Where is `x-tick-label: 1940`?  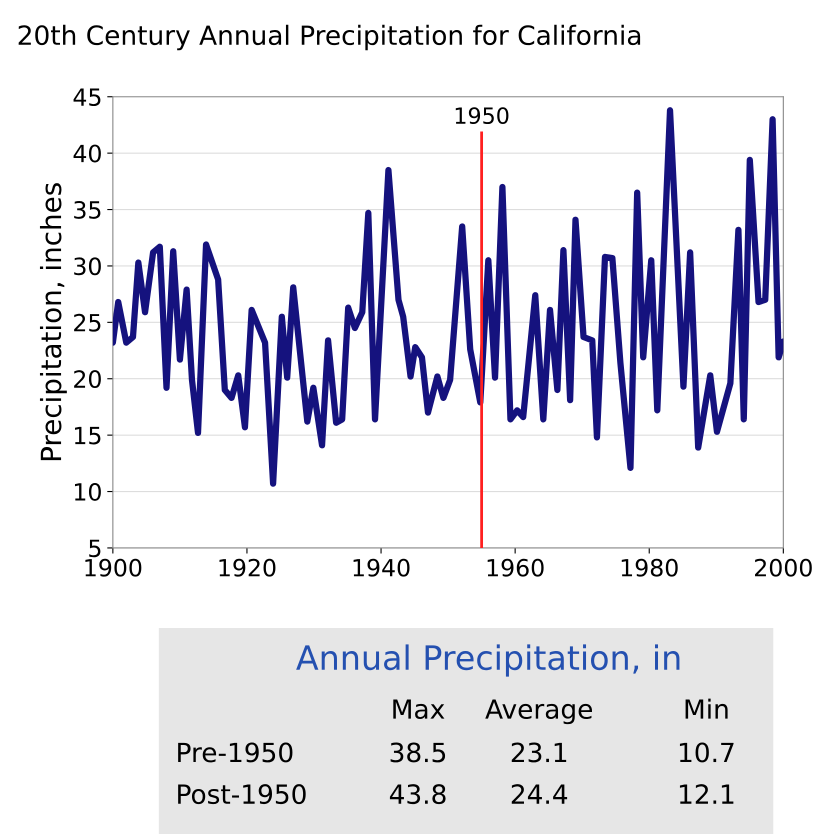 x-tick-label: 1940 is located at coordinates (382, 567).